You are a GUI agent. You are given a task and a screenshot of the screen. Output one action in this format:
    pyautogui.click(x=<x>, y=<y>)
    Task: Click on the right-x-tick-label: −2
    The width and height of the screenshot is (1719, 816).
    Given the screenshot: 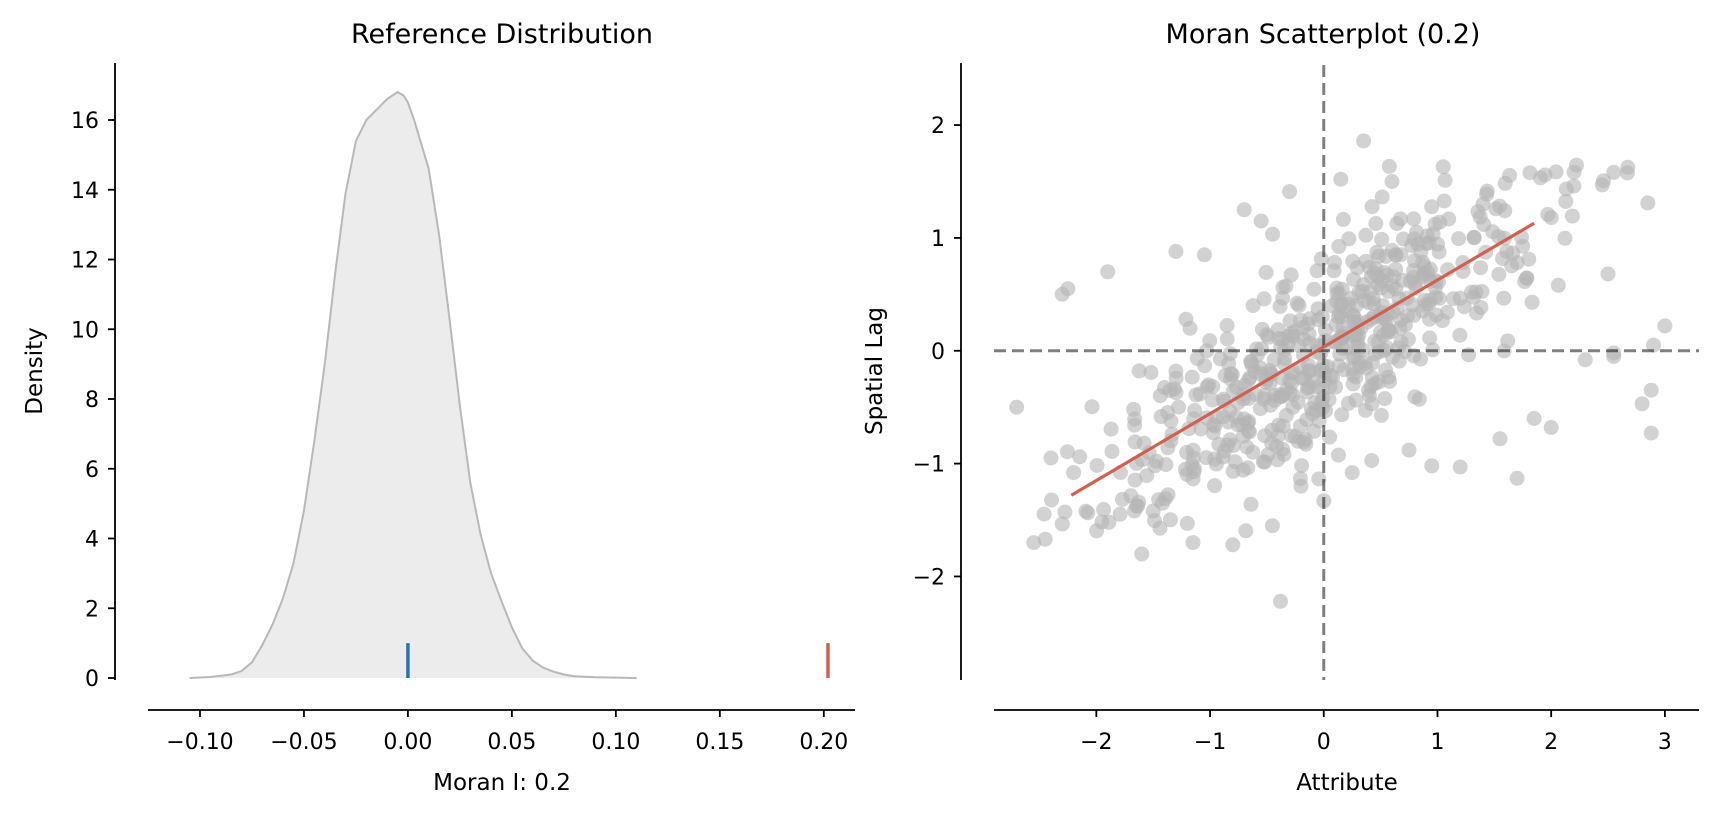 What is the action you would take?
    pyautogui.click(x=1096, y=742)
    